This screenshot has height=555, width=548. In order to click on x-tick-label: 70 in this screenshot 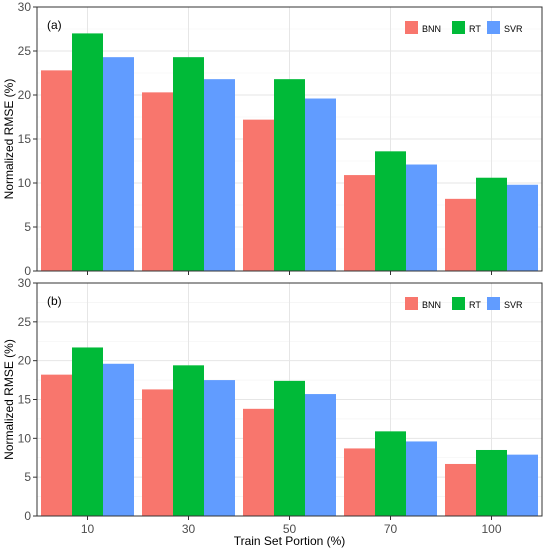, I will do `click(391, 529)`.